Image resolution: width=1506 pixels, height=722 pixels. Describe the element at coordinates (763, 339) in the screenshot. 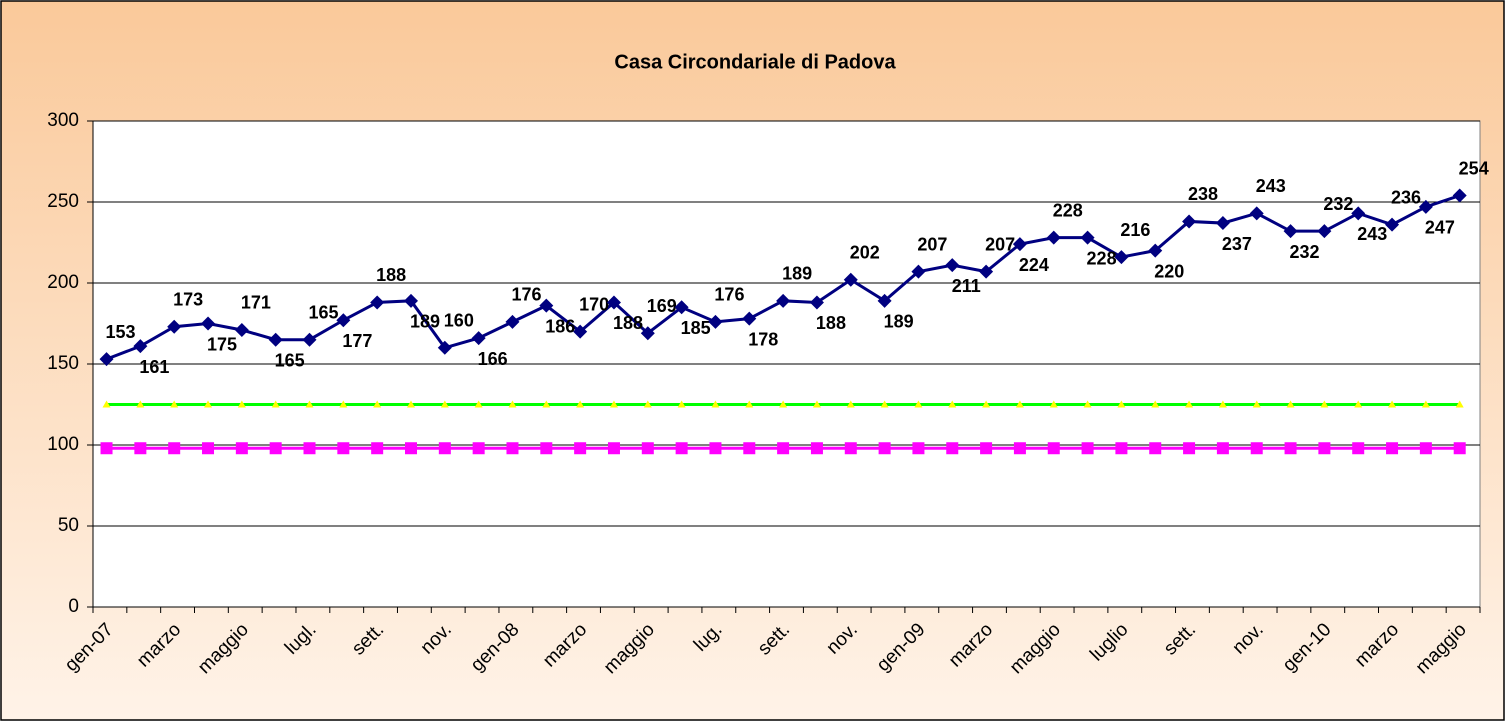

I see `data-label: 178` at that location.